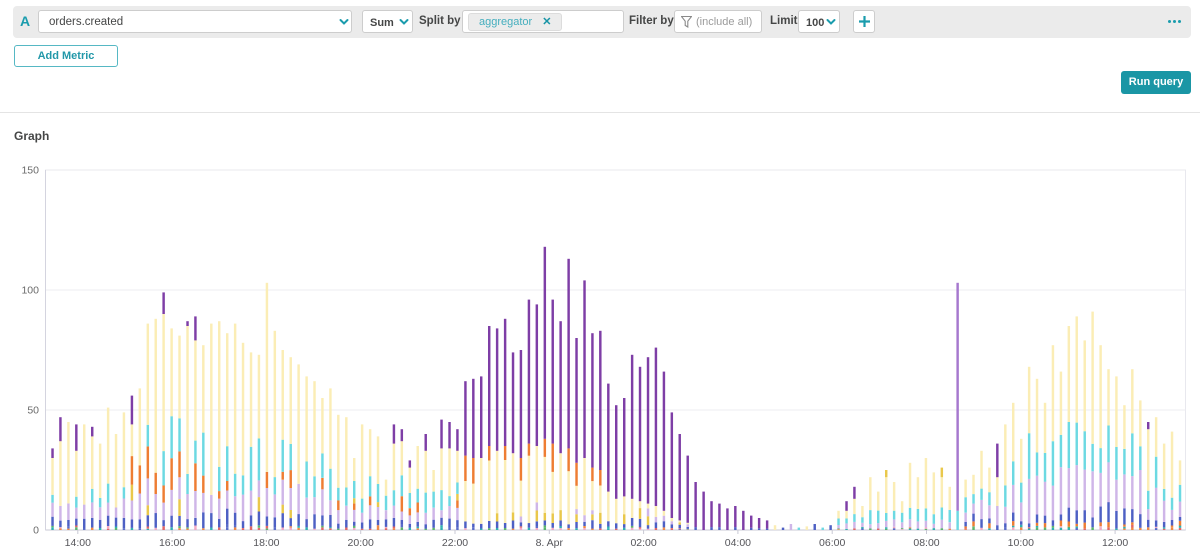  Describe the element at coordinates (926, 543) in the screenshot. I see `svg-text: 08:00` at that location.